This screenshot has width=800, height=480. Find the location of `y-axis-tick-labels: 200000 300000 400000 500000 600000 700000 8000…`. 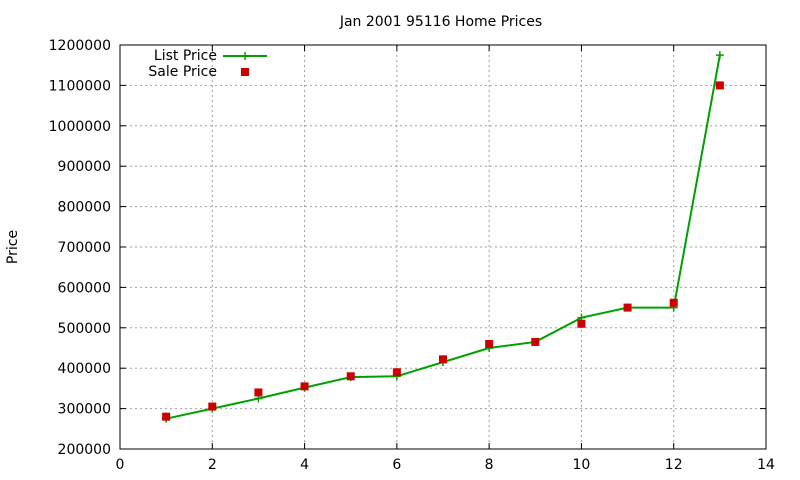

y-axis-tick-labels: 200000 300000 400000 500000 600000 700000 8000… is located at coordinates (80, 248).